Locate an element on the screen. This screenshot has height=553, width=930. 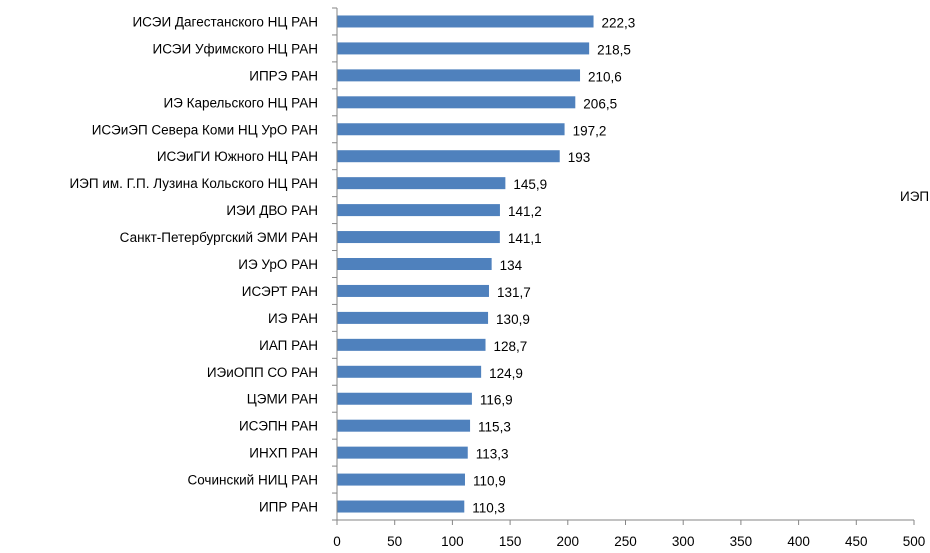
x-tick-label: 150 is located at coordinates (510, 541).